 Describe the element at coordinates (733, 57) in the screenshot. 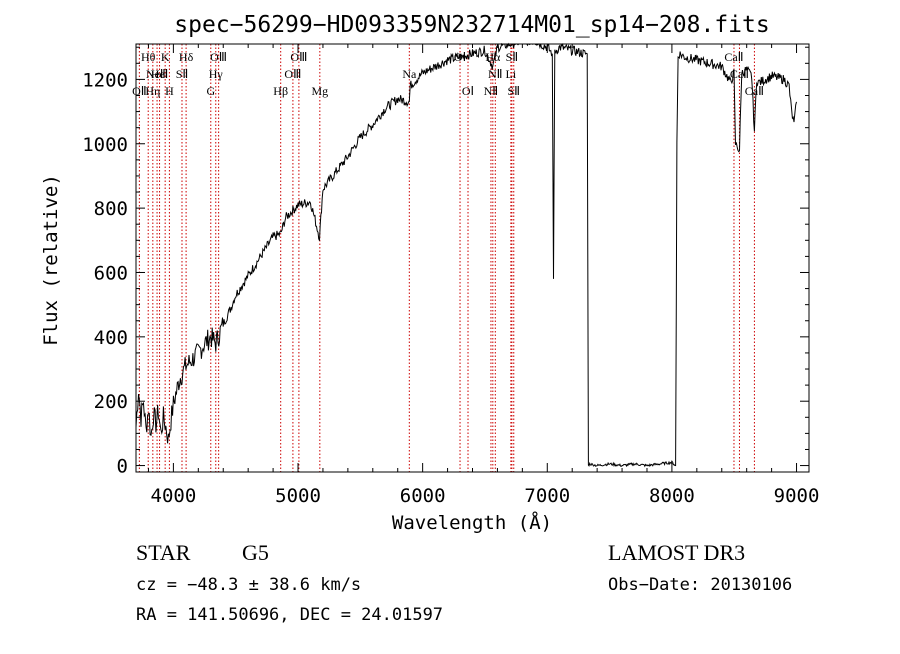

I see `spectral-line-label-25: CaⅡ` at that location.